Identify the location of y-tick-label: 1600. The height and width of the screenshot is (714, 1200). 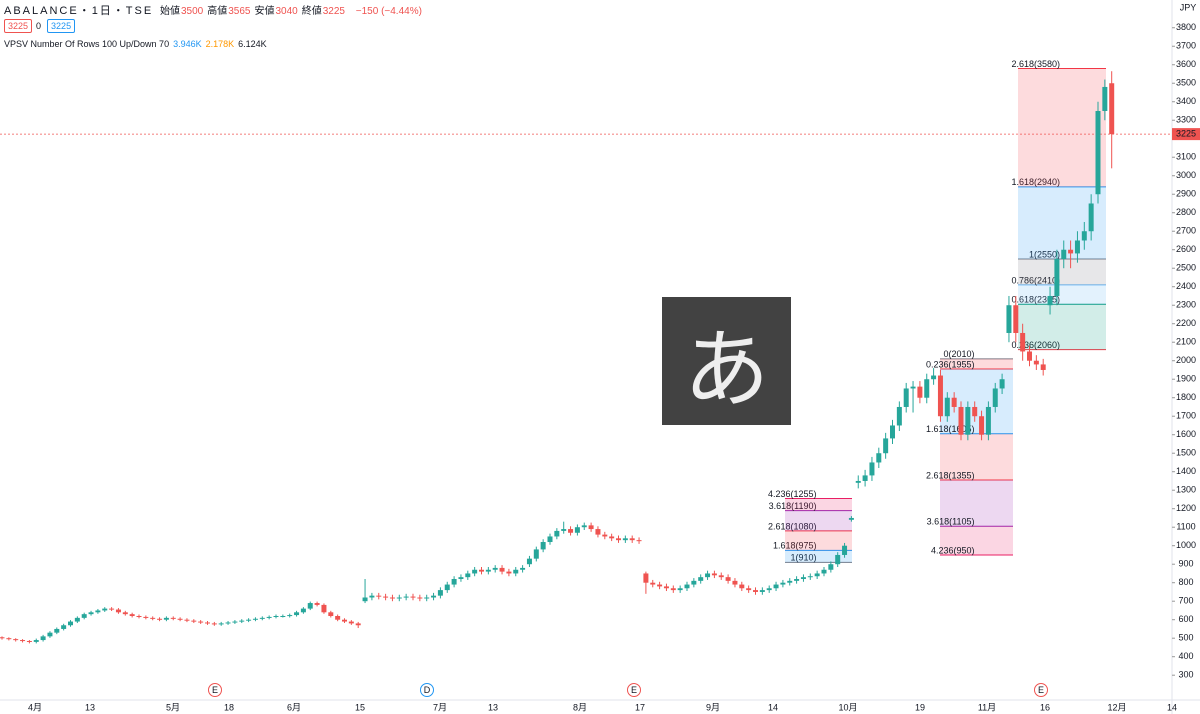
(1186, 434).